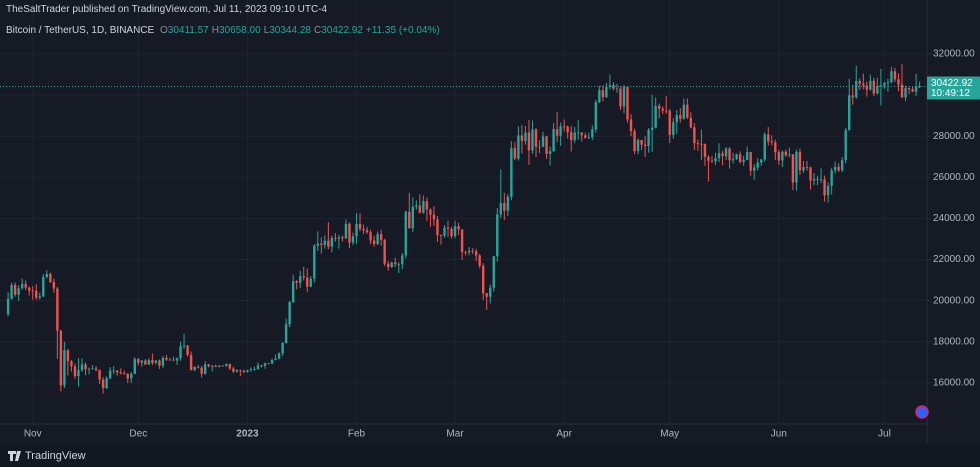 The height and width of the screenshot is (467, 980). Describe the element at coordinates (954, 177) in the screenshot. I see `y-tick-label: 26000.00` at that location.